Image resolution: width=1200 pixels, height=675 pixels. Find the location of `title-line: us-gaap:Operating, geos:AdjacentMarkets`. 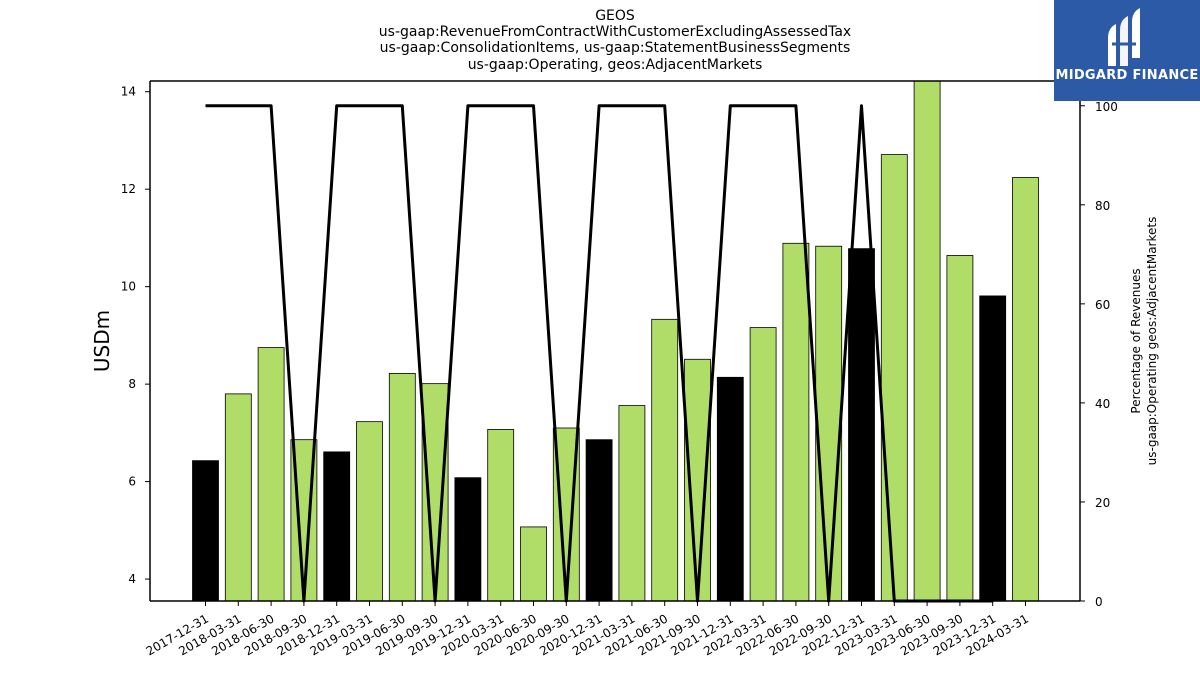

title-line: us-gaap:Operating, geos:AdjacentMarkets is located at coordinates (615, 65).